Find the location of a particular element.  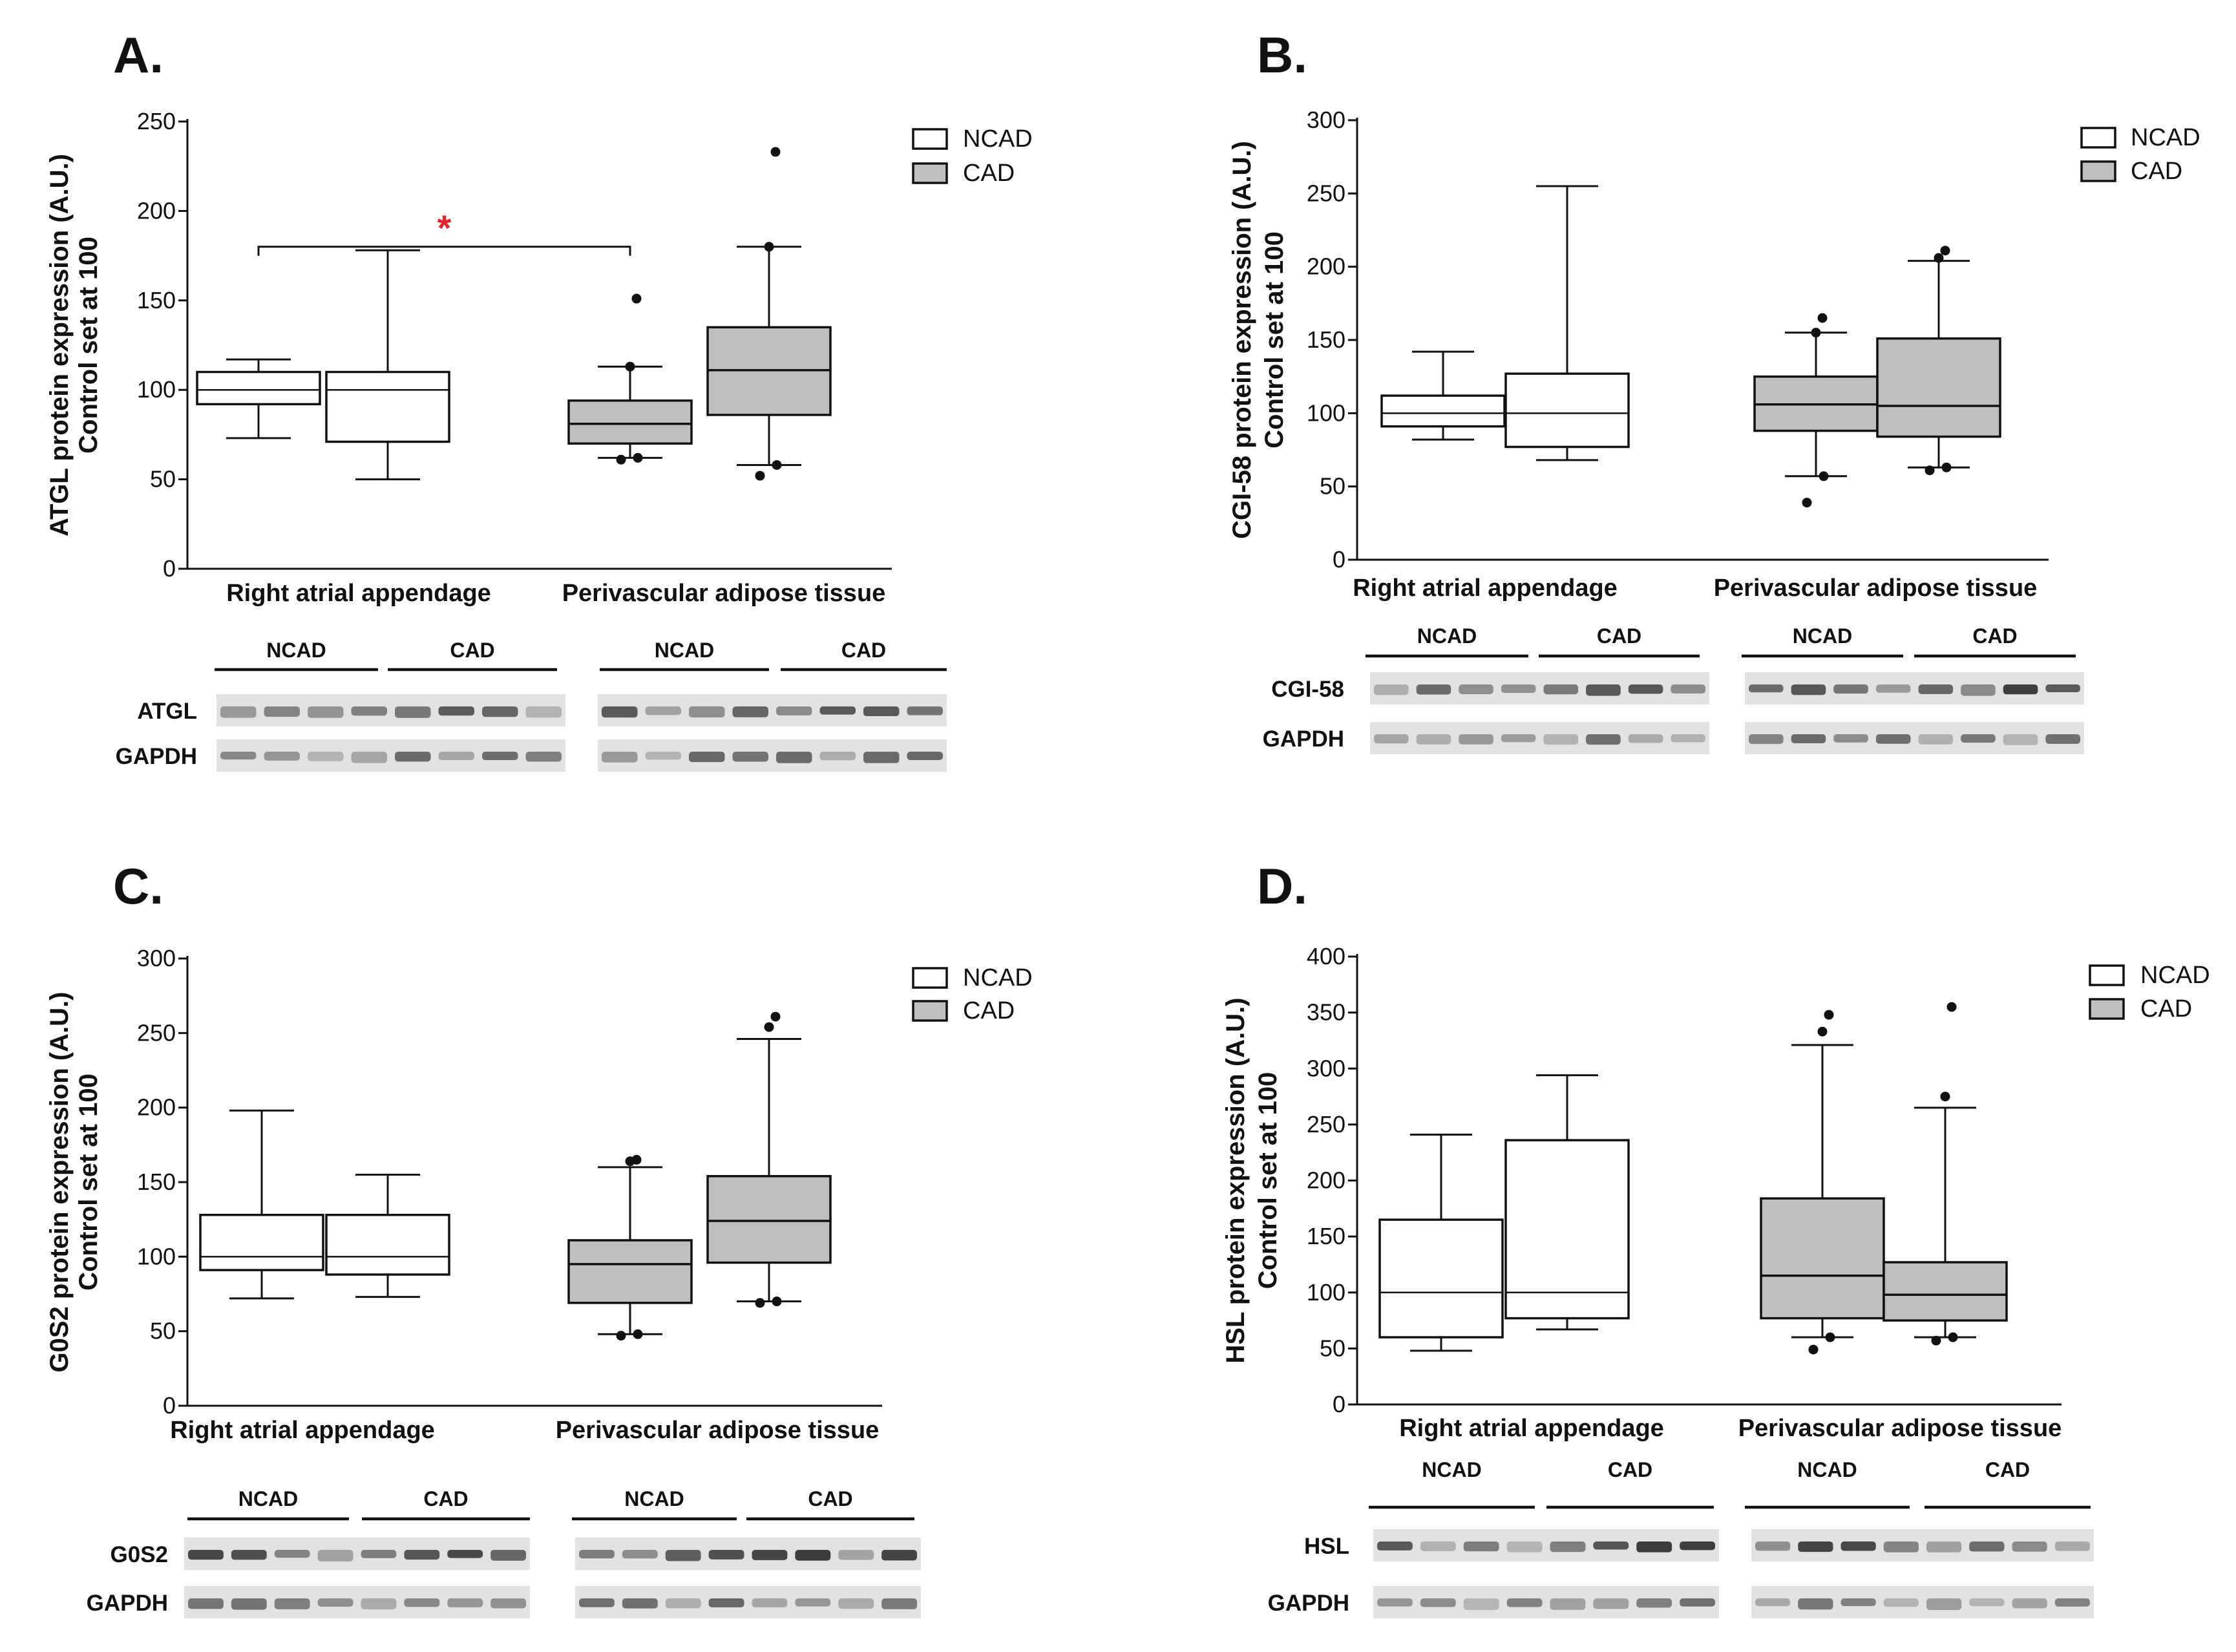

panel-label: B. is located at coordinates (1282, 54).